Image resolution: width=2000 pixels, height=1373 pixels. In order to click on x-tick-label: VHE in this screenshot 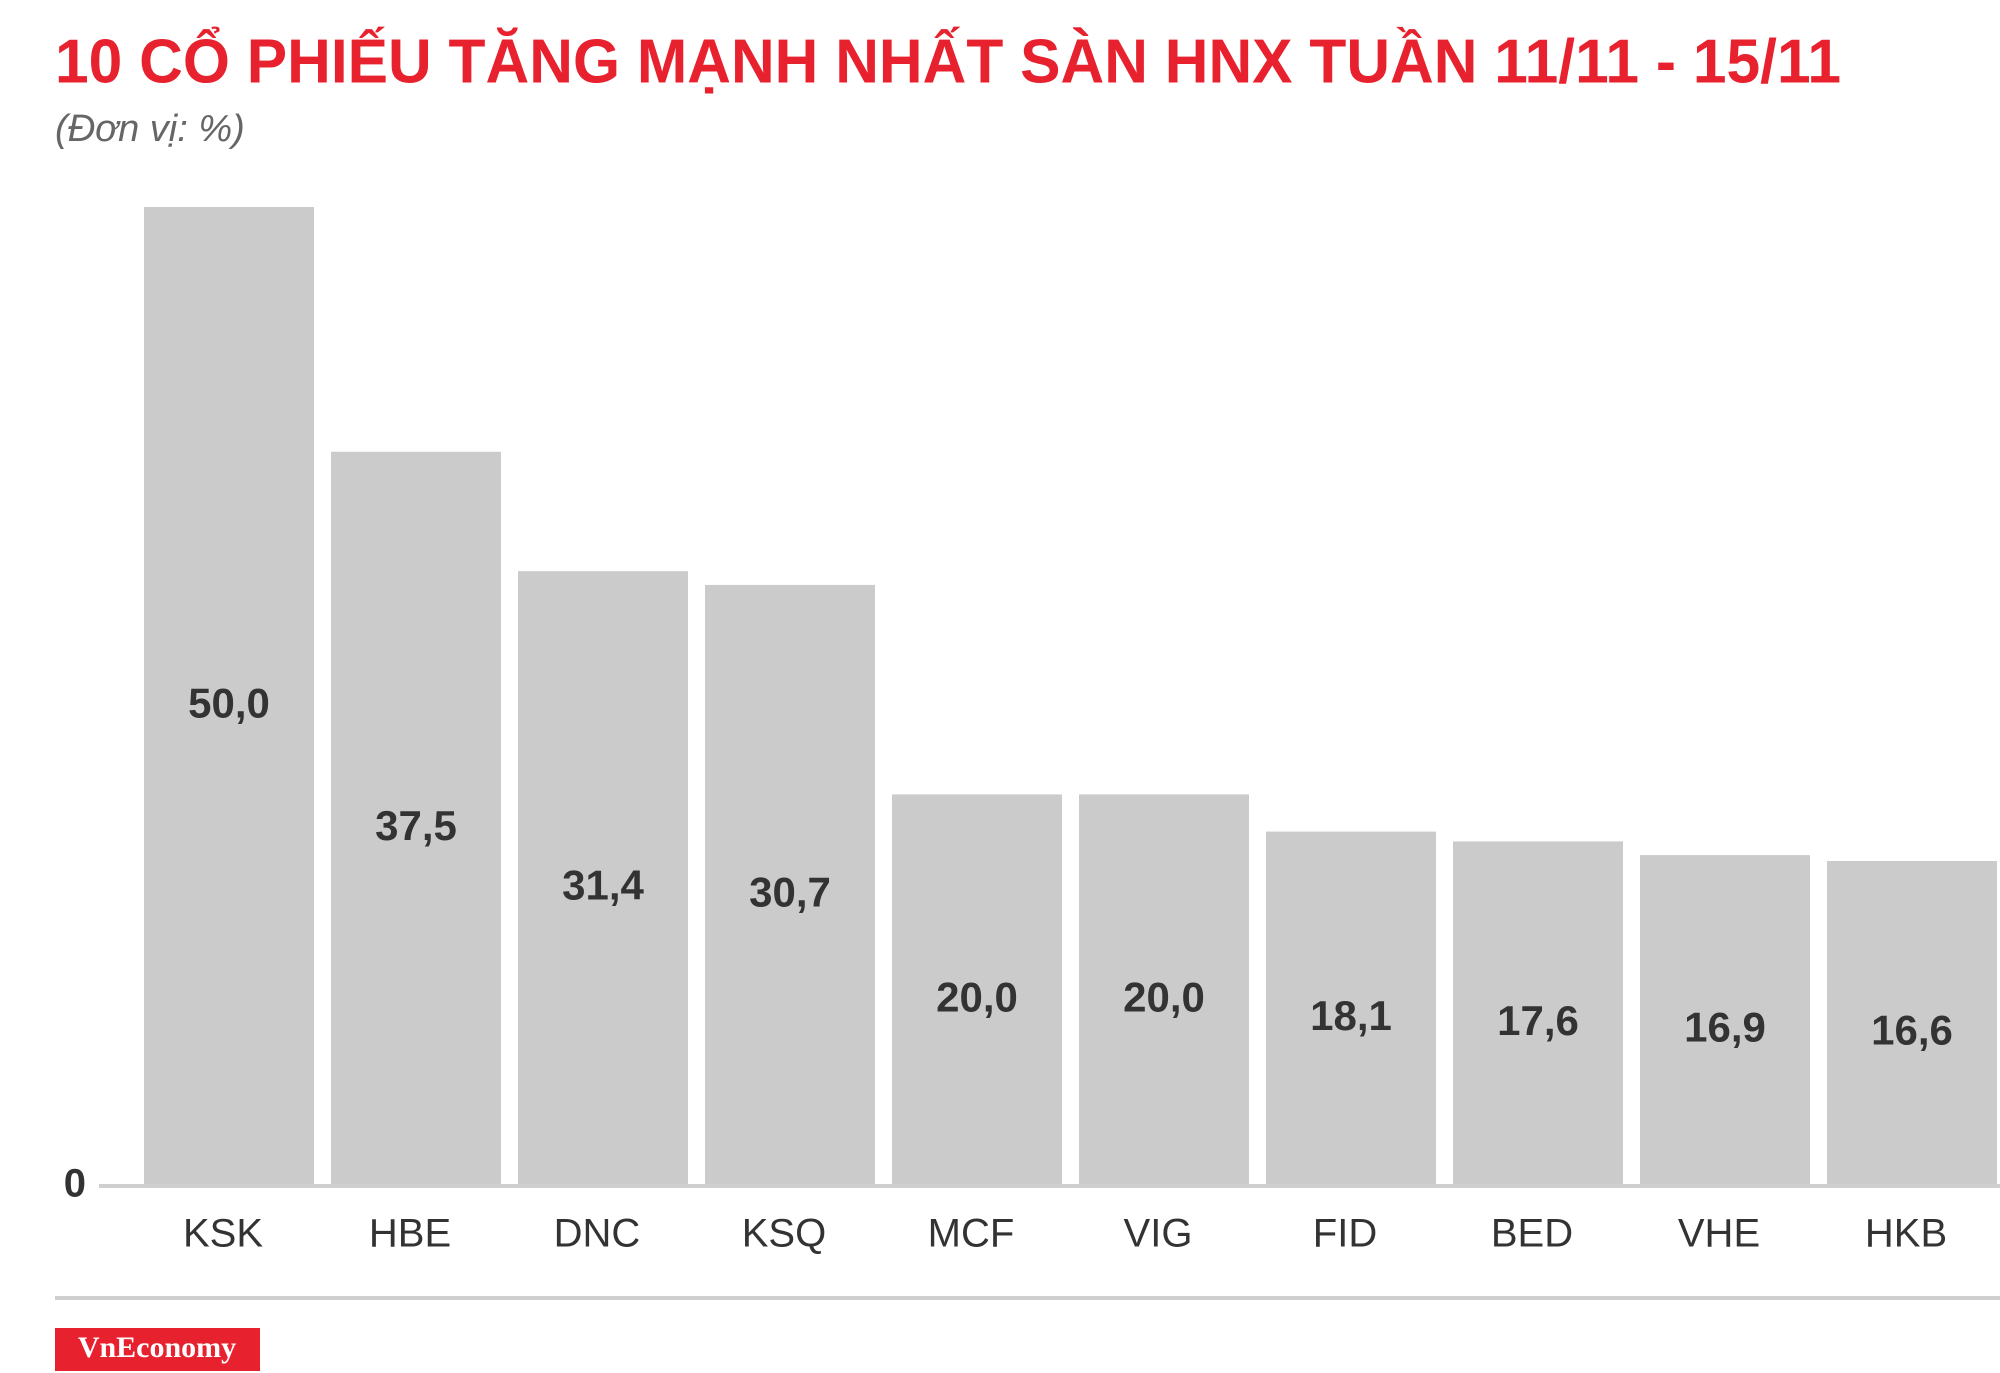, I will do `click(1719, 1234)`.